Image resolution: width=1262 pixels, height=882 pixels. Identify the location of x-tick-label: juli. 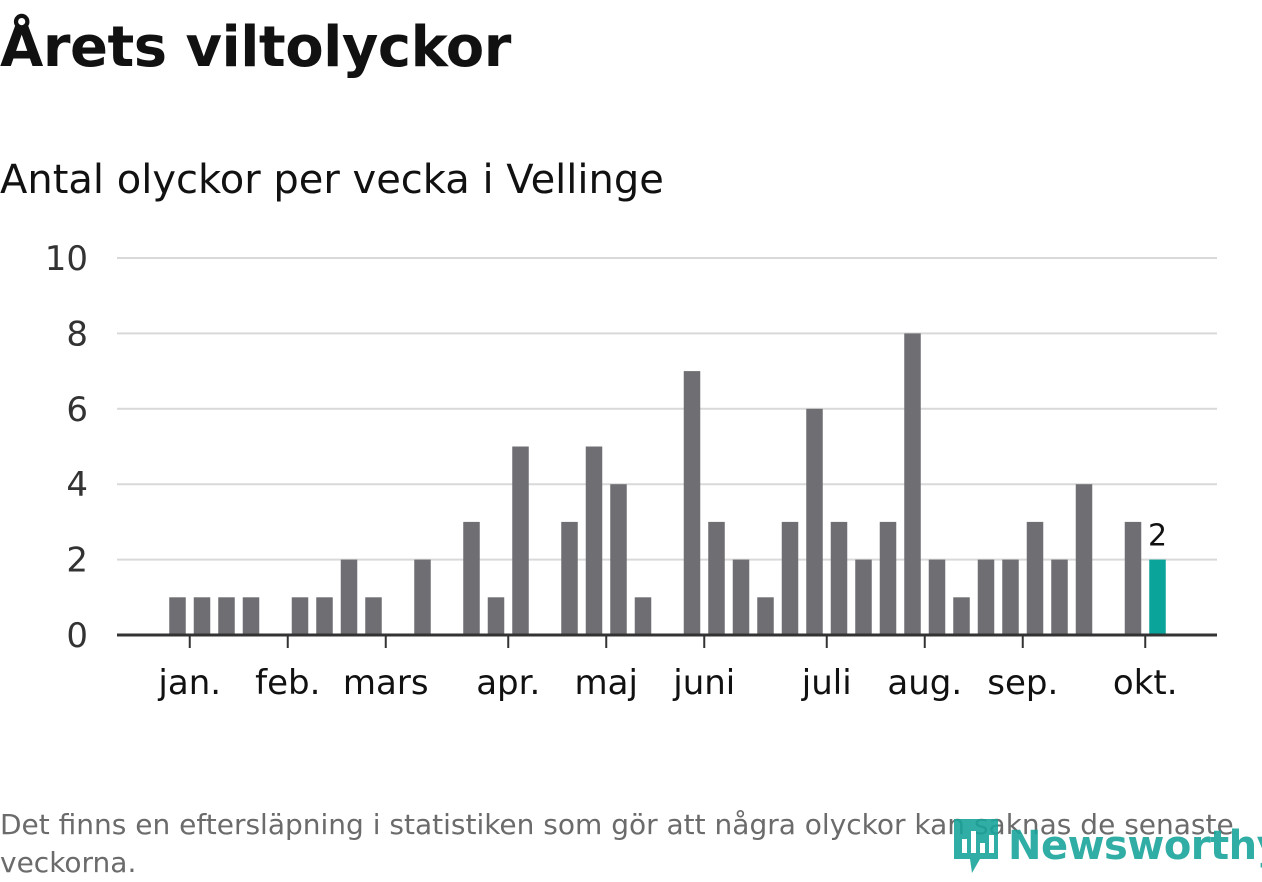
(826, 683).